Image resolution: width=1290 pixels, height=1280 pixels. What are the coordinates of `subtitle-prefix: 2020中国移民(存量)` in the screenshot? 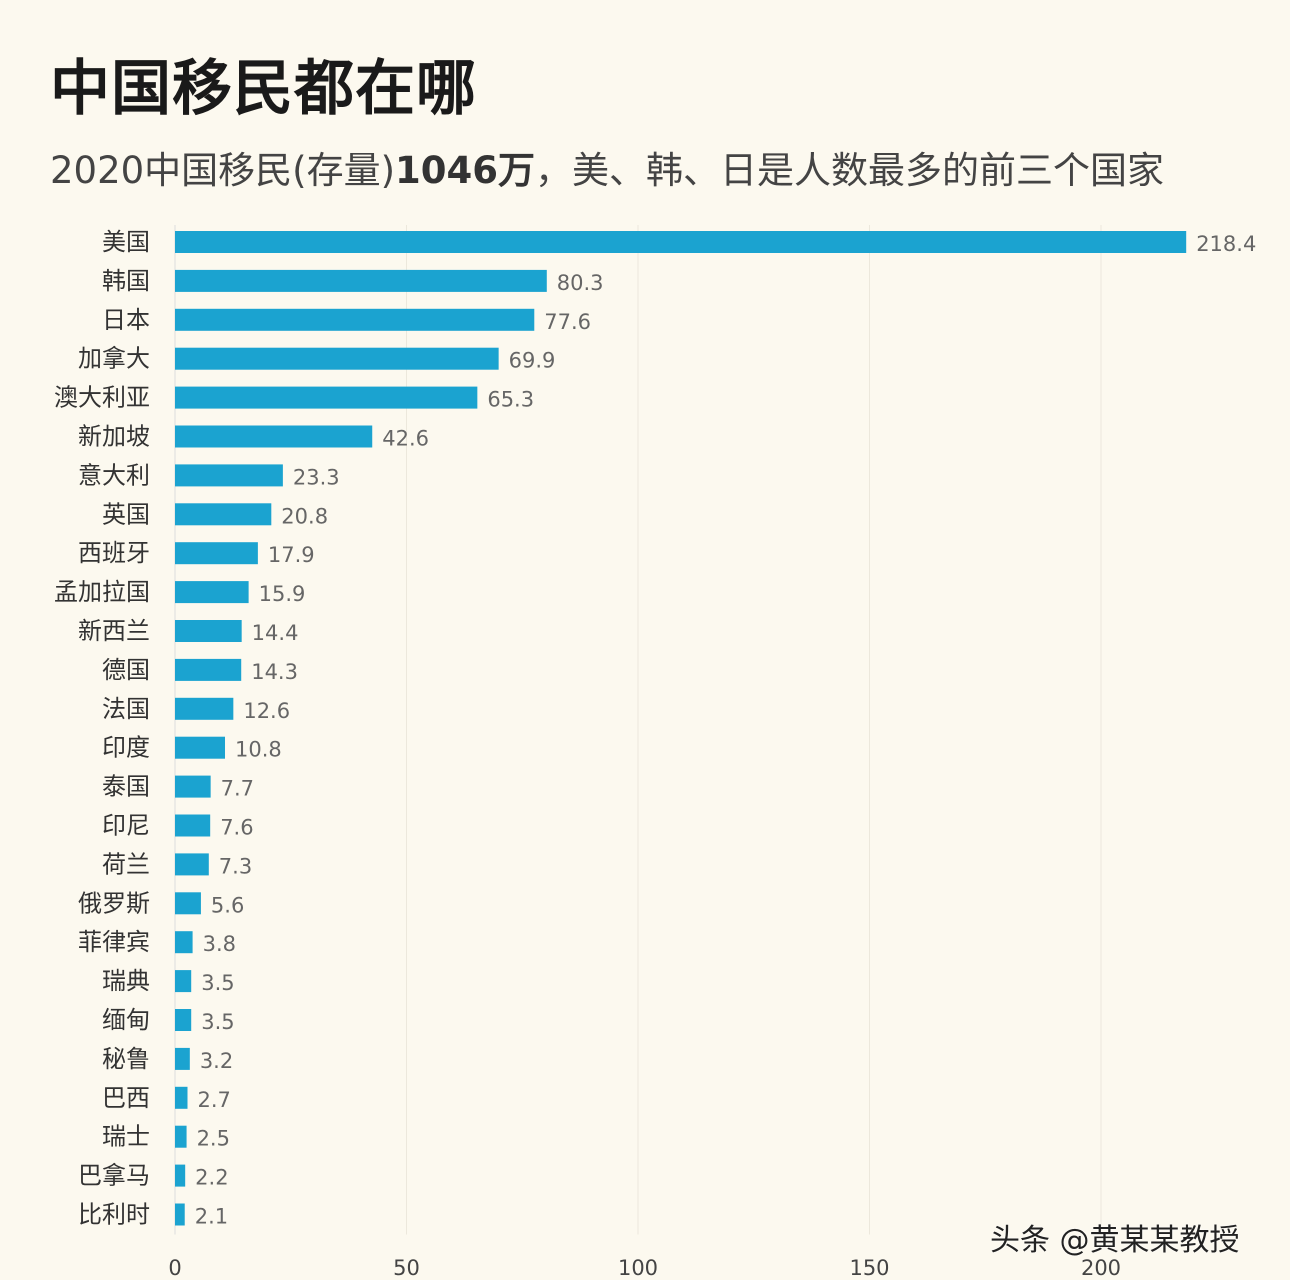 It's located at (223, 170).